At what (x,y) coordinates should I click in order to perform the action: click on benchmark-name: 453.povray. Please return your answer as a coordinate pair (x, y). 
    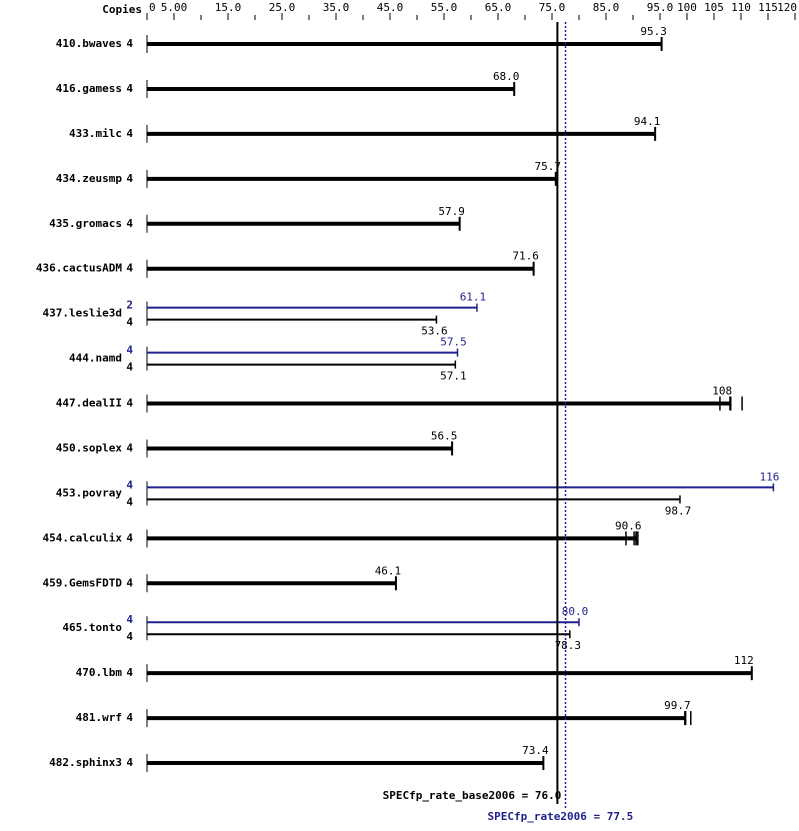
    Looking at the image, I should click on (89, 492).